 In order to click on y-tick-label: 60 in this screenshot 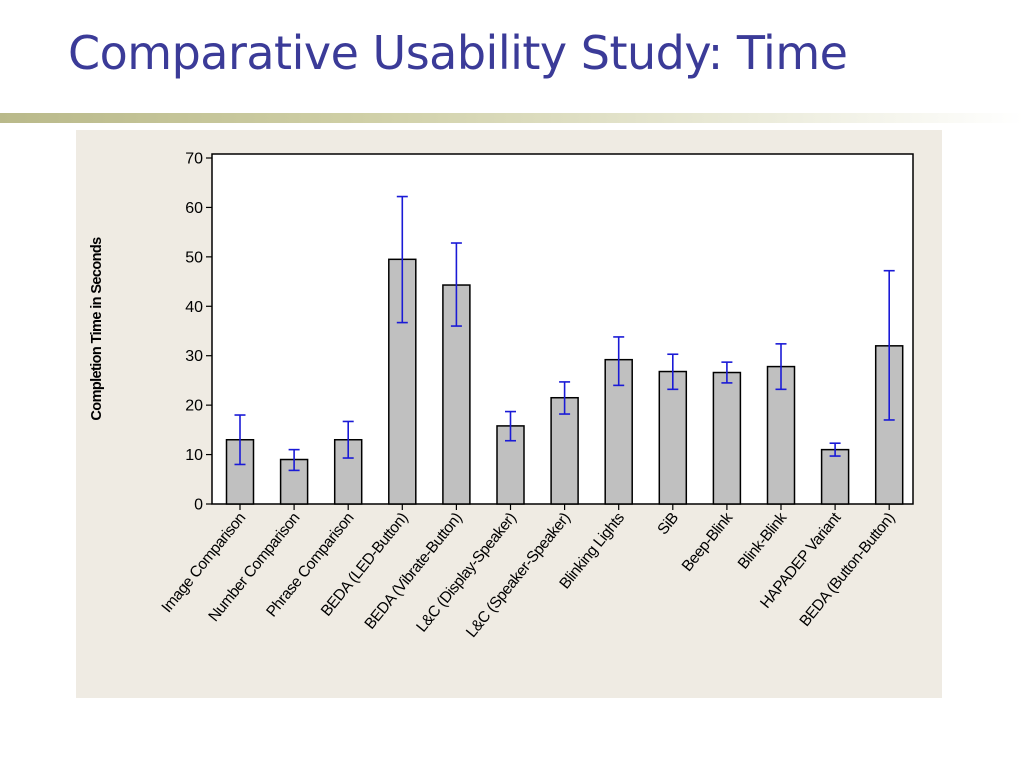, I will do `click(194, 208)`.